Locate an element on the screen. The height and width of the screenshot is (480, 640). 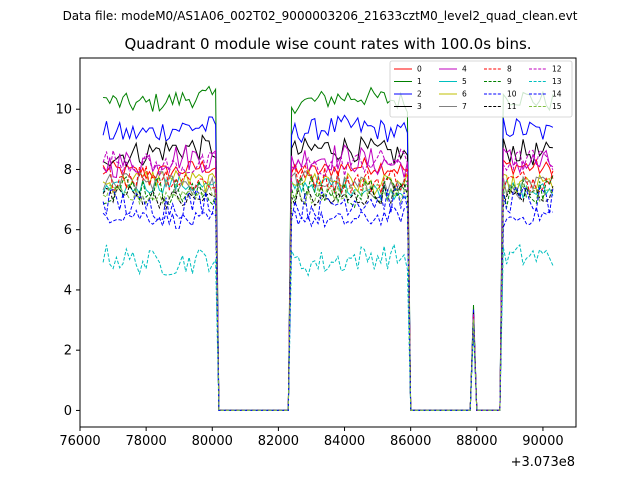
legend-label-5: 5 is located at coordinates (464, 81).